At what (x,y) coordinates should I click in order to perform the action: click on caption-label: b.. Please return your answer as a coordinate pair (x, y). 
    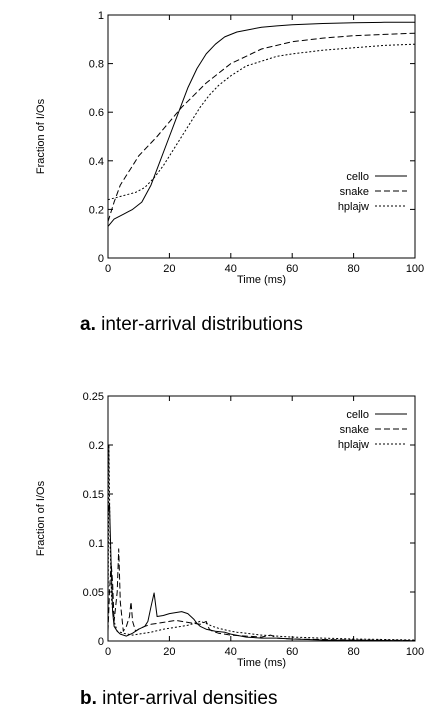
    Looking at the image, I should click on (88, 698).